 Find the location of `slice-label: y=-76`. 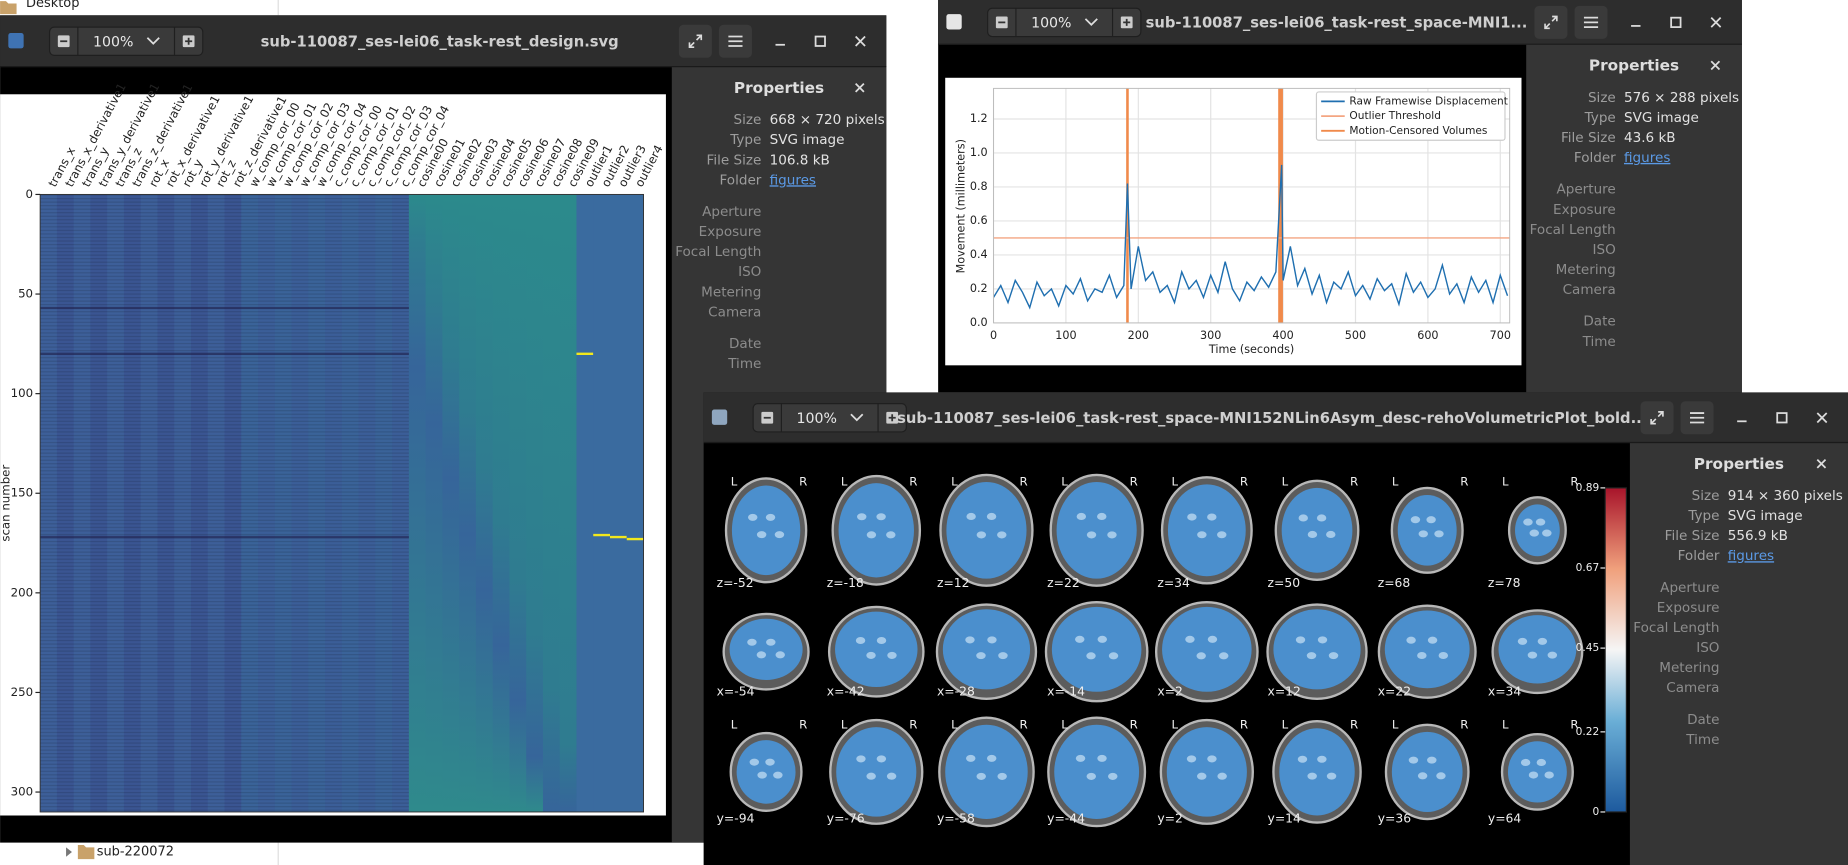

slice-label: y=-76 is located at coordinates (846, 819).